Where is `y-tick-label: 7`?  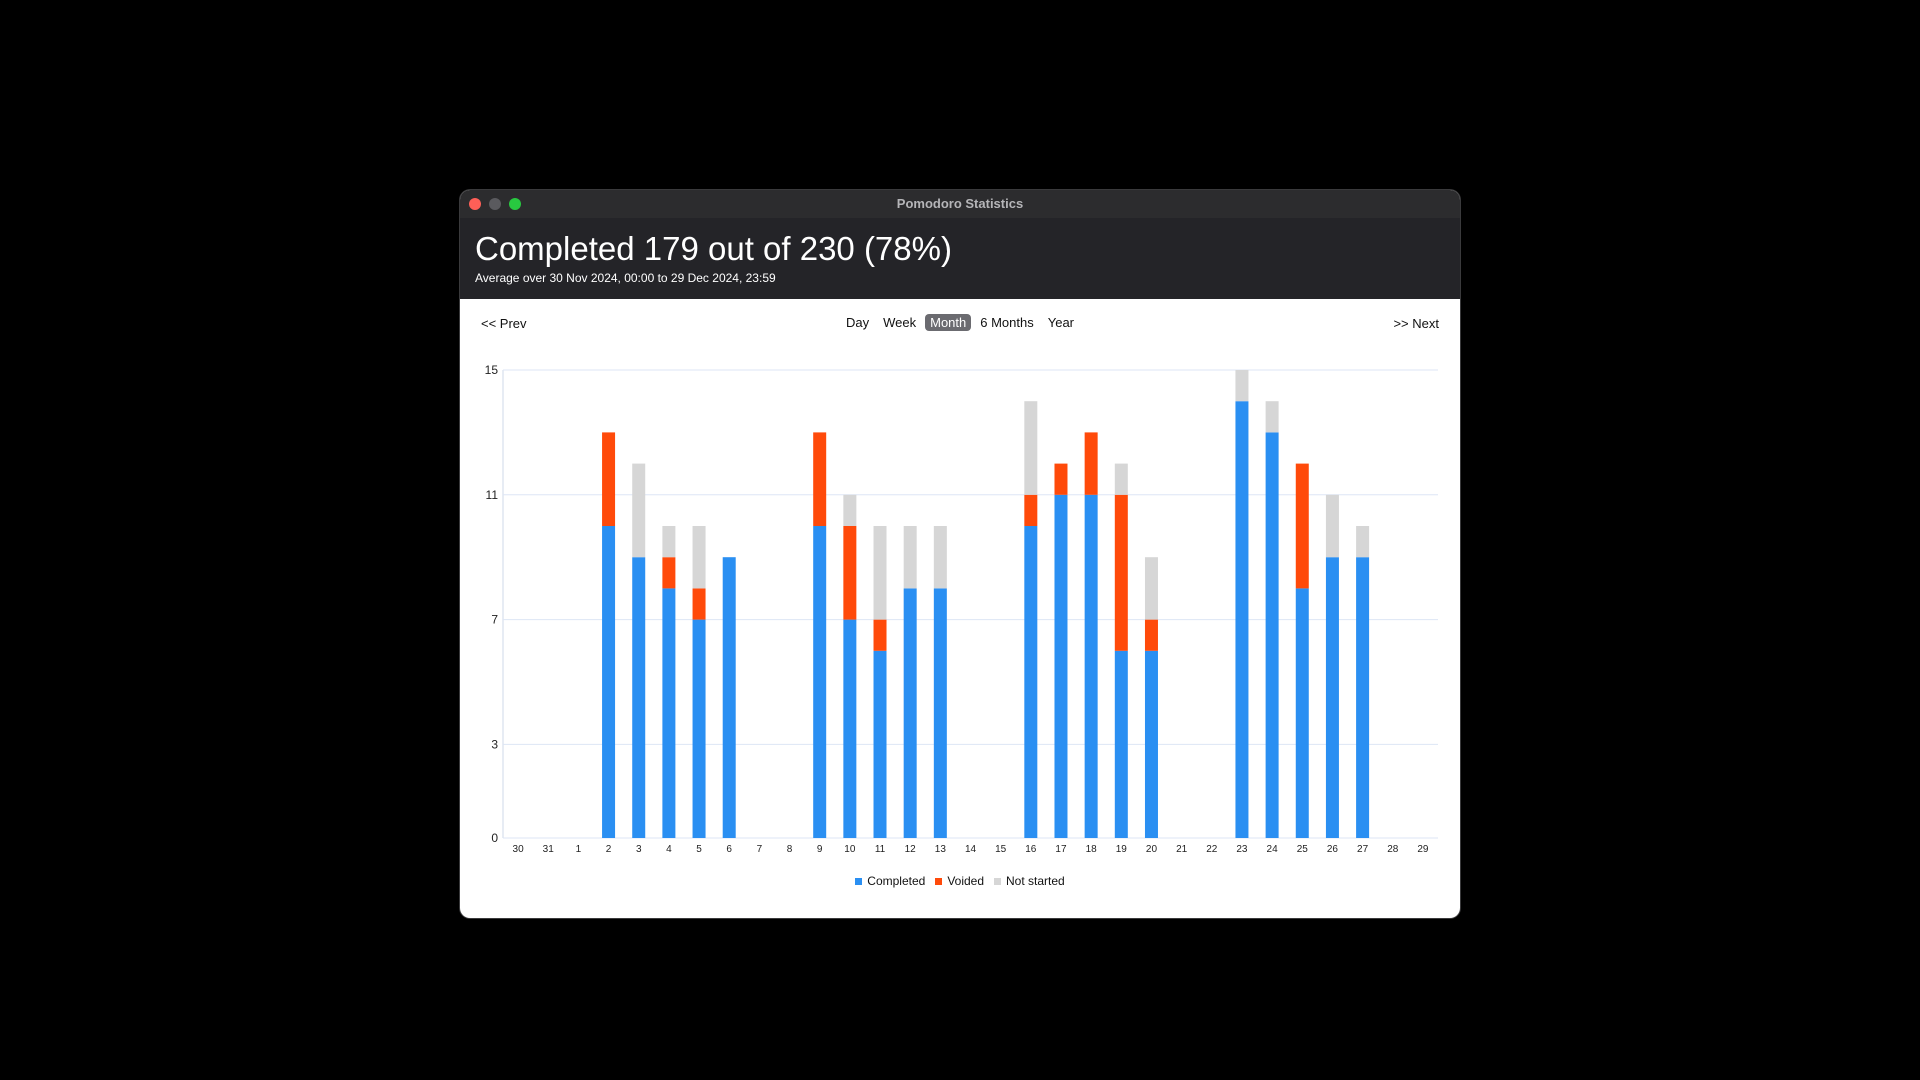
y-tick-label: 7 is located at coordinates (494, 620).